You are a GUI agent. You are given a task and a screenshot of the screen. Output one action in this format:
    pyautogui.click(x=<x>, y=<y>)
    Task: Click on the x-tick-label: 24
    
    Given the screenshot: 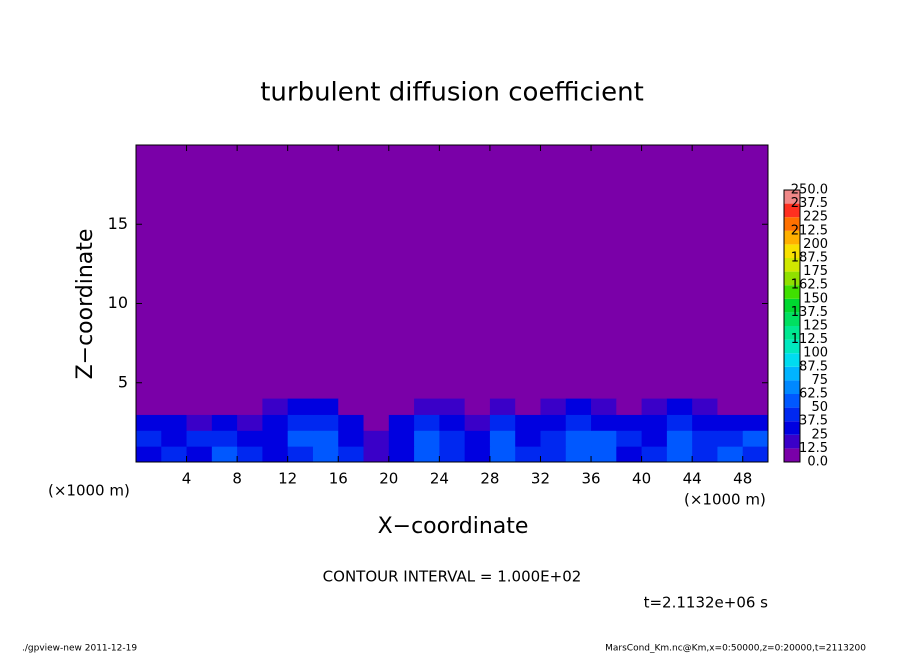 What is the action you would take?
    pyautogui.click(x=439, y=479)
    